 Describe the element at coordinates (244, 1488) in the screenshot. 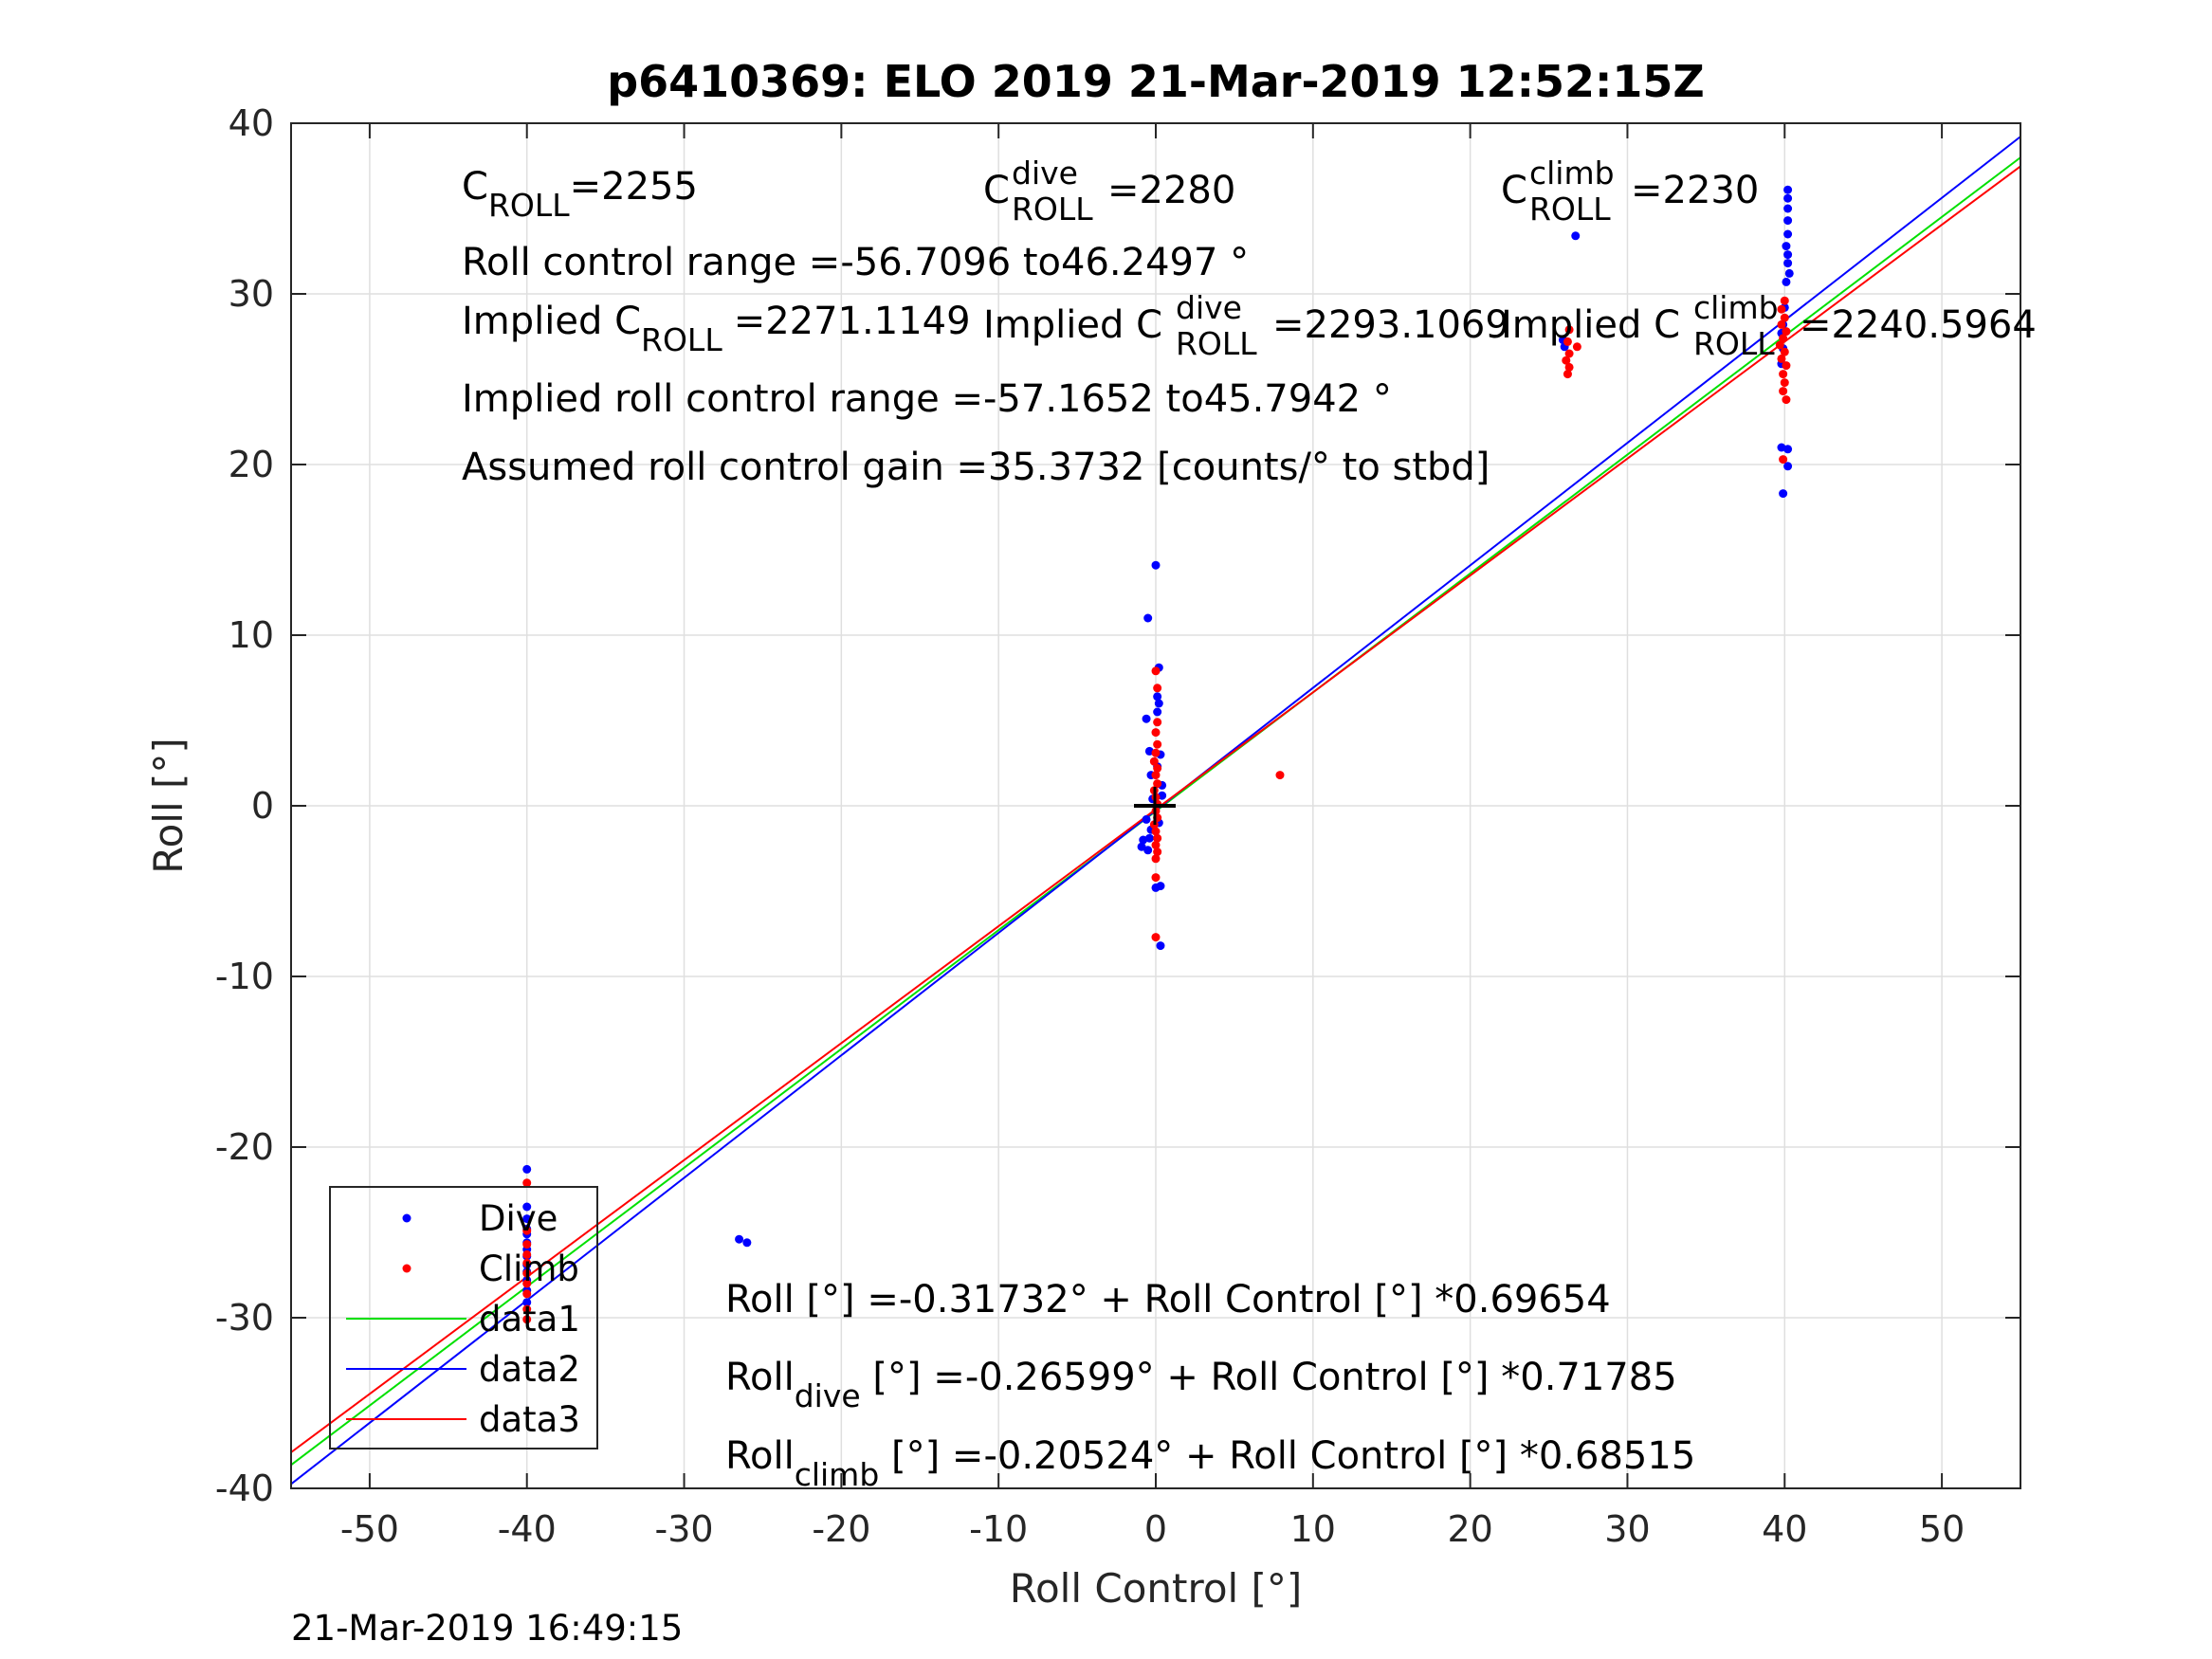

I see `y-tick-label: -40` at that location.